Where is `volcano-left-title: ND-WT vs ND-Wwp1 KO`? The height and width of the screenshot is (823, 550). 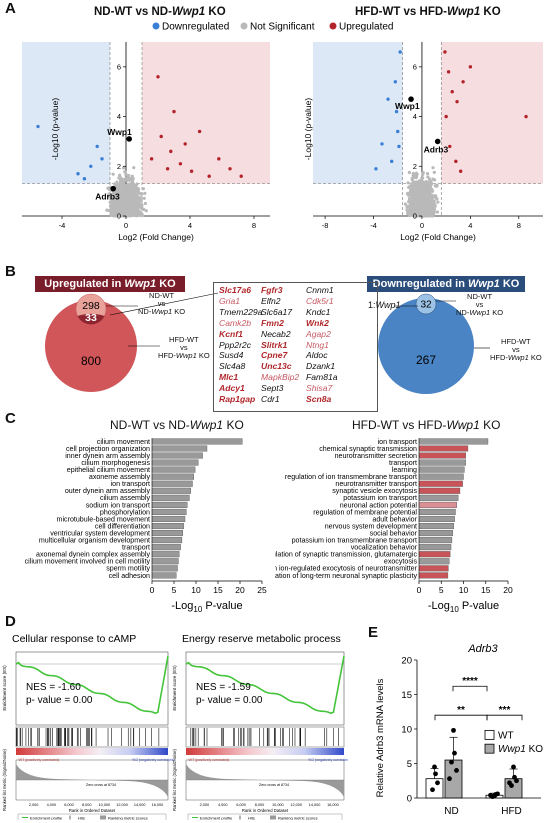 volcano-left-title: ND-WT vs ND-Wwp1 KO is located at coordinates (160, 12).